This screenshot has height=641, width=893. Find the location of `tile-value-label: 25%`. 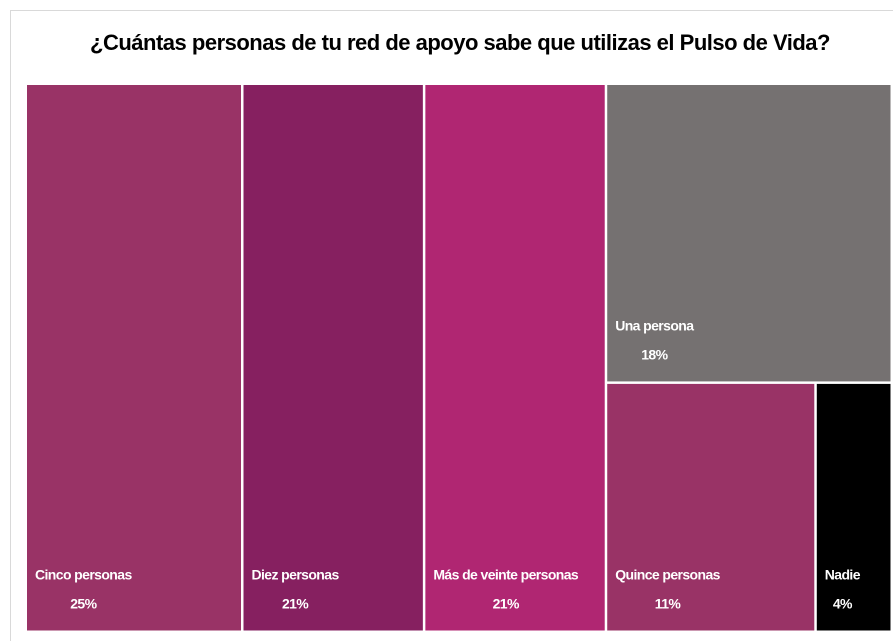

tile-value-label: 25% is located at coordinates (83, 604).